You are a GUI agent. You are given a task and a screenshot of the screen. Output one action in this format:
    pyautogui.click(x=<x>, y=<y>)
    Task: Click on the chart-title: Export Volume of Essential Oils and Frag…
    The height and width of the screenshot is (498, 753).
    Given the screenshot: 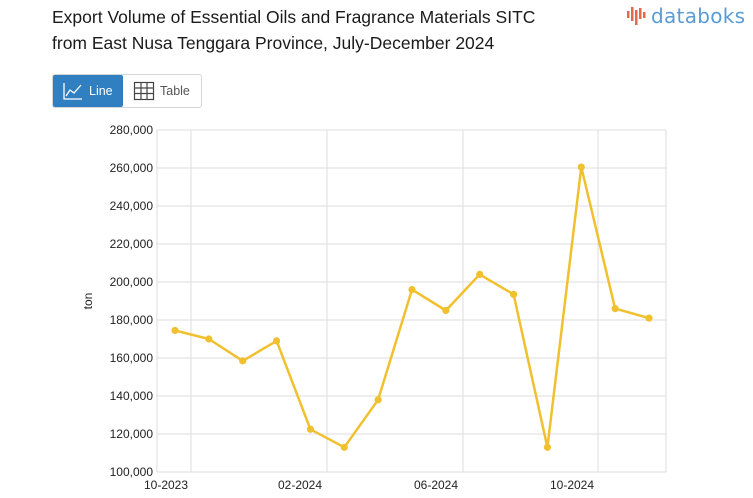 What is the action you would take?
    pyautogui.click(x=293, y=30)
    